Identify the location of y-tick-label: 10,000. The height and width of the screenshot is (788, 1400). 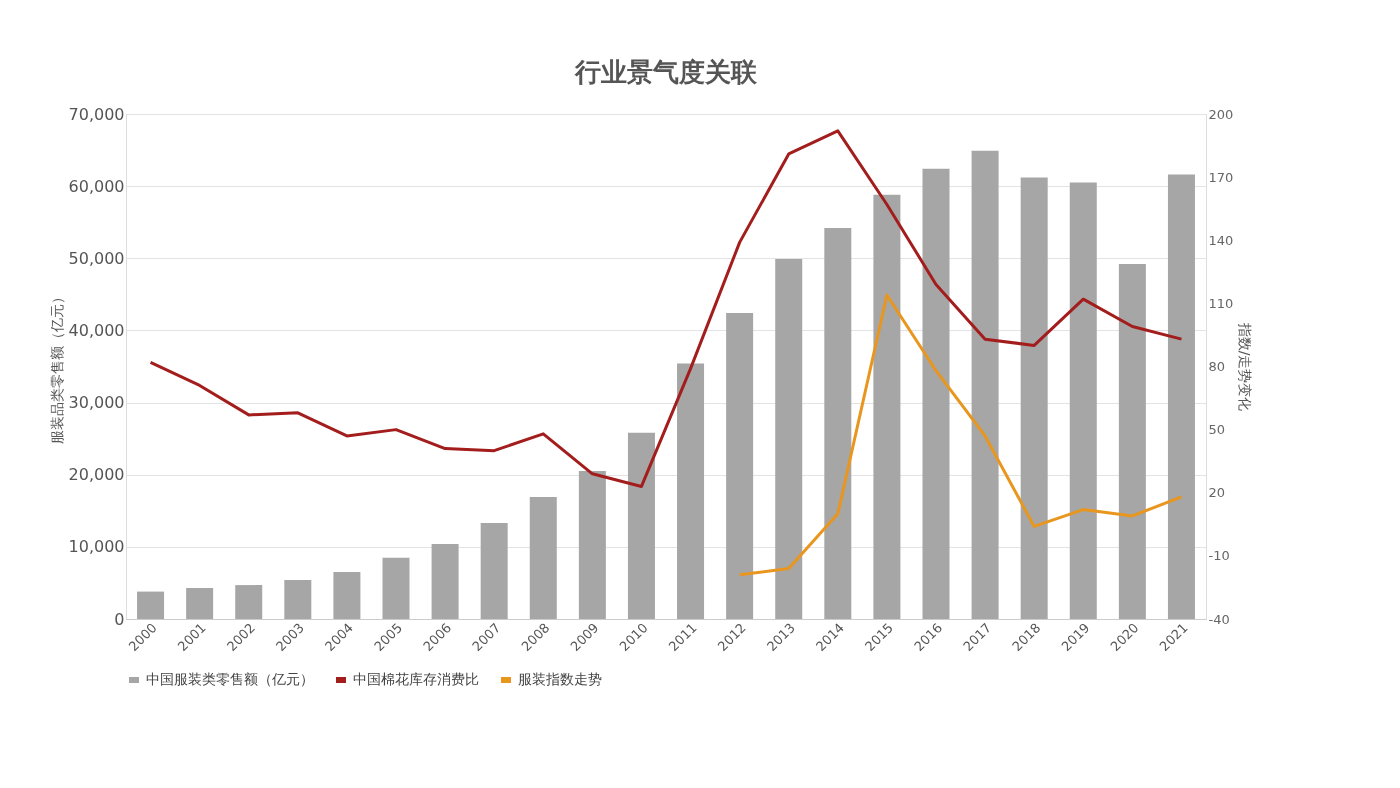
(96, 547).